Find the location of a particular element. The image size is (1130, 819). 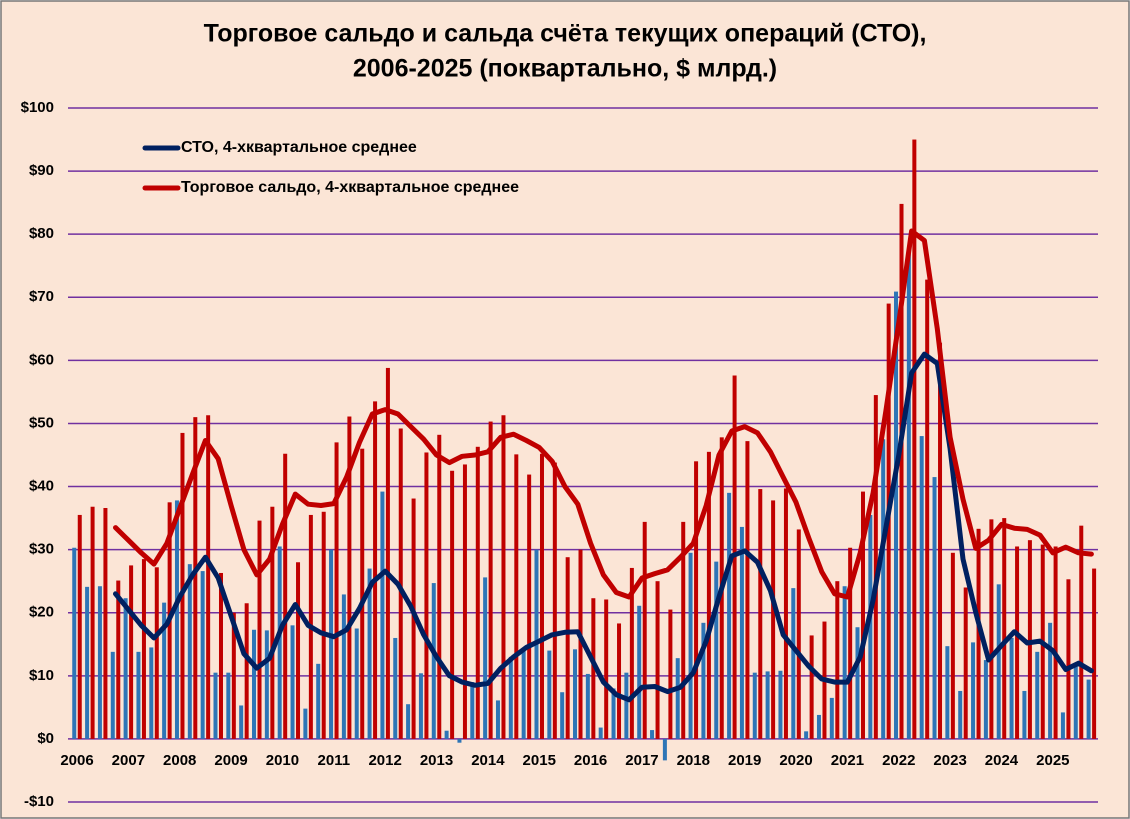

y-tick-label: $20 is located at coordinates (41, 612).